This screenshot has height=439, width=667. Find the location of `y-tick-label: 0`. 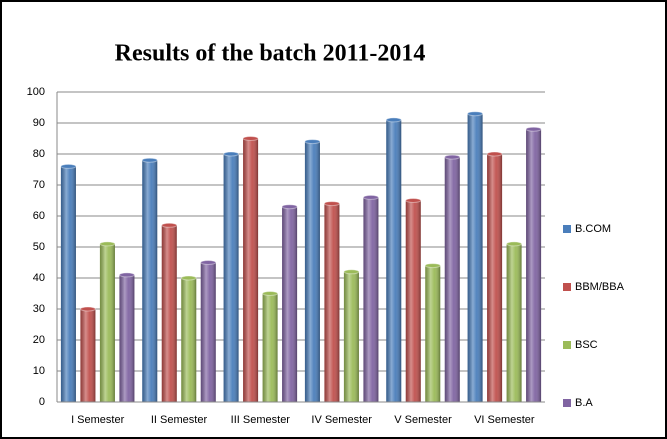

y-tick-label: 0 is located at coordinates (42, 402).